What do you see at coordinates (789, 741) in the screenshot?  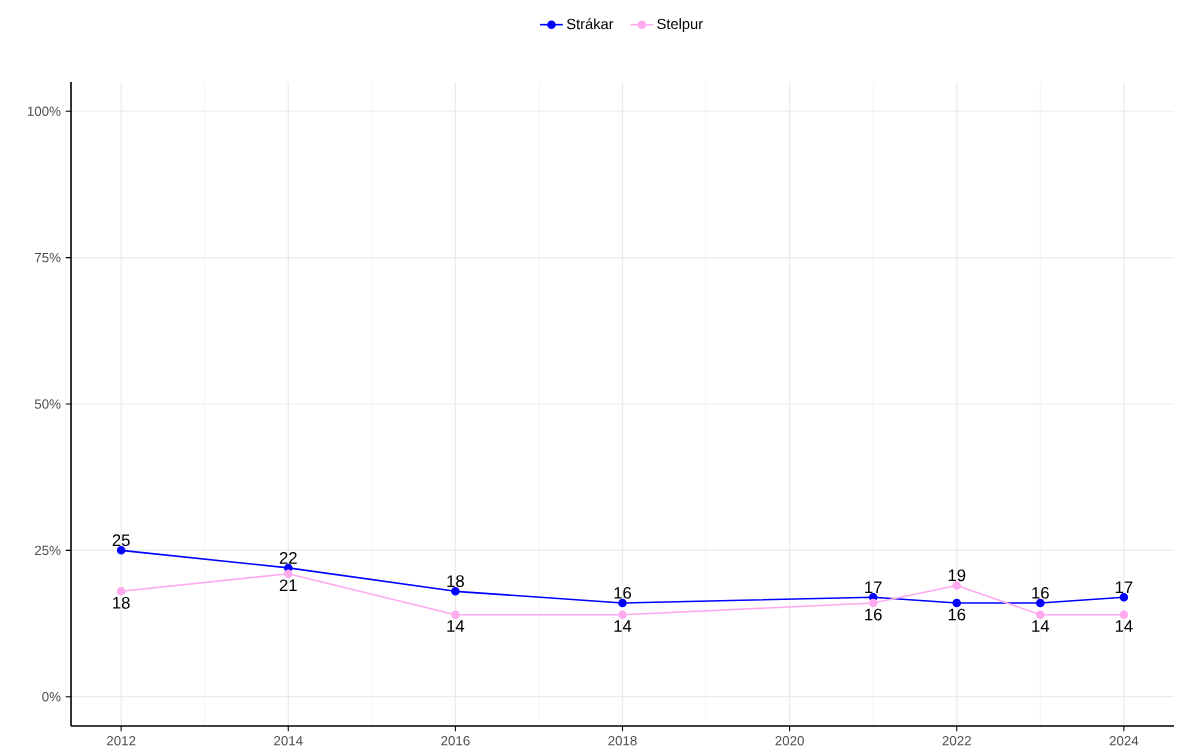 I see `x-tick-label: 2020` at bounding box center [789, 741].